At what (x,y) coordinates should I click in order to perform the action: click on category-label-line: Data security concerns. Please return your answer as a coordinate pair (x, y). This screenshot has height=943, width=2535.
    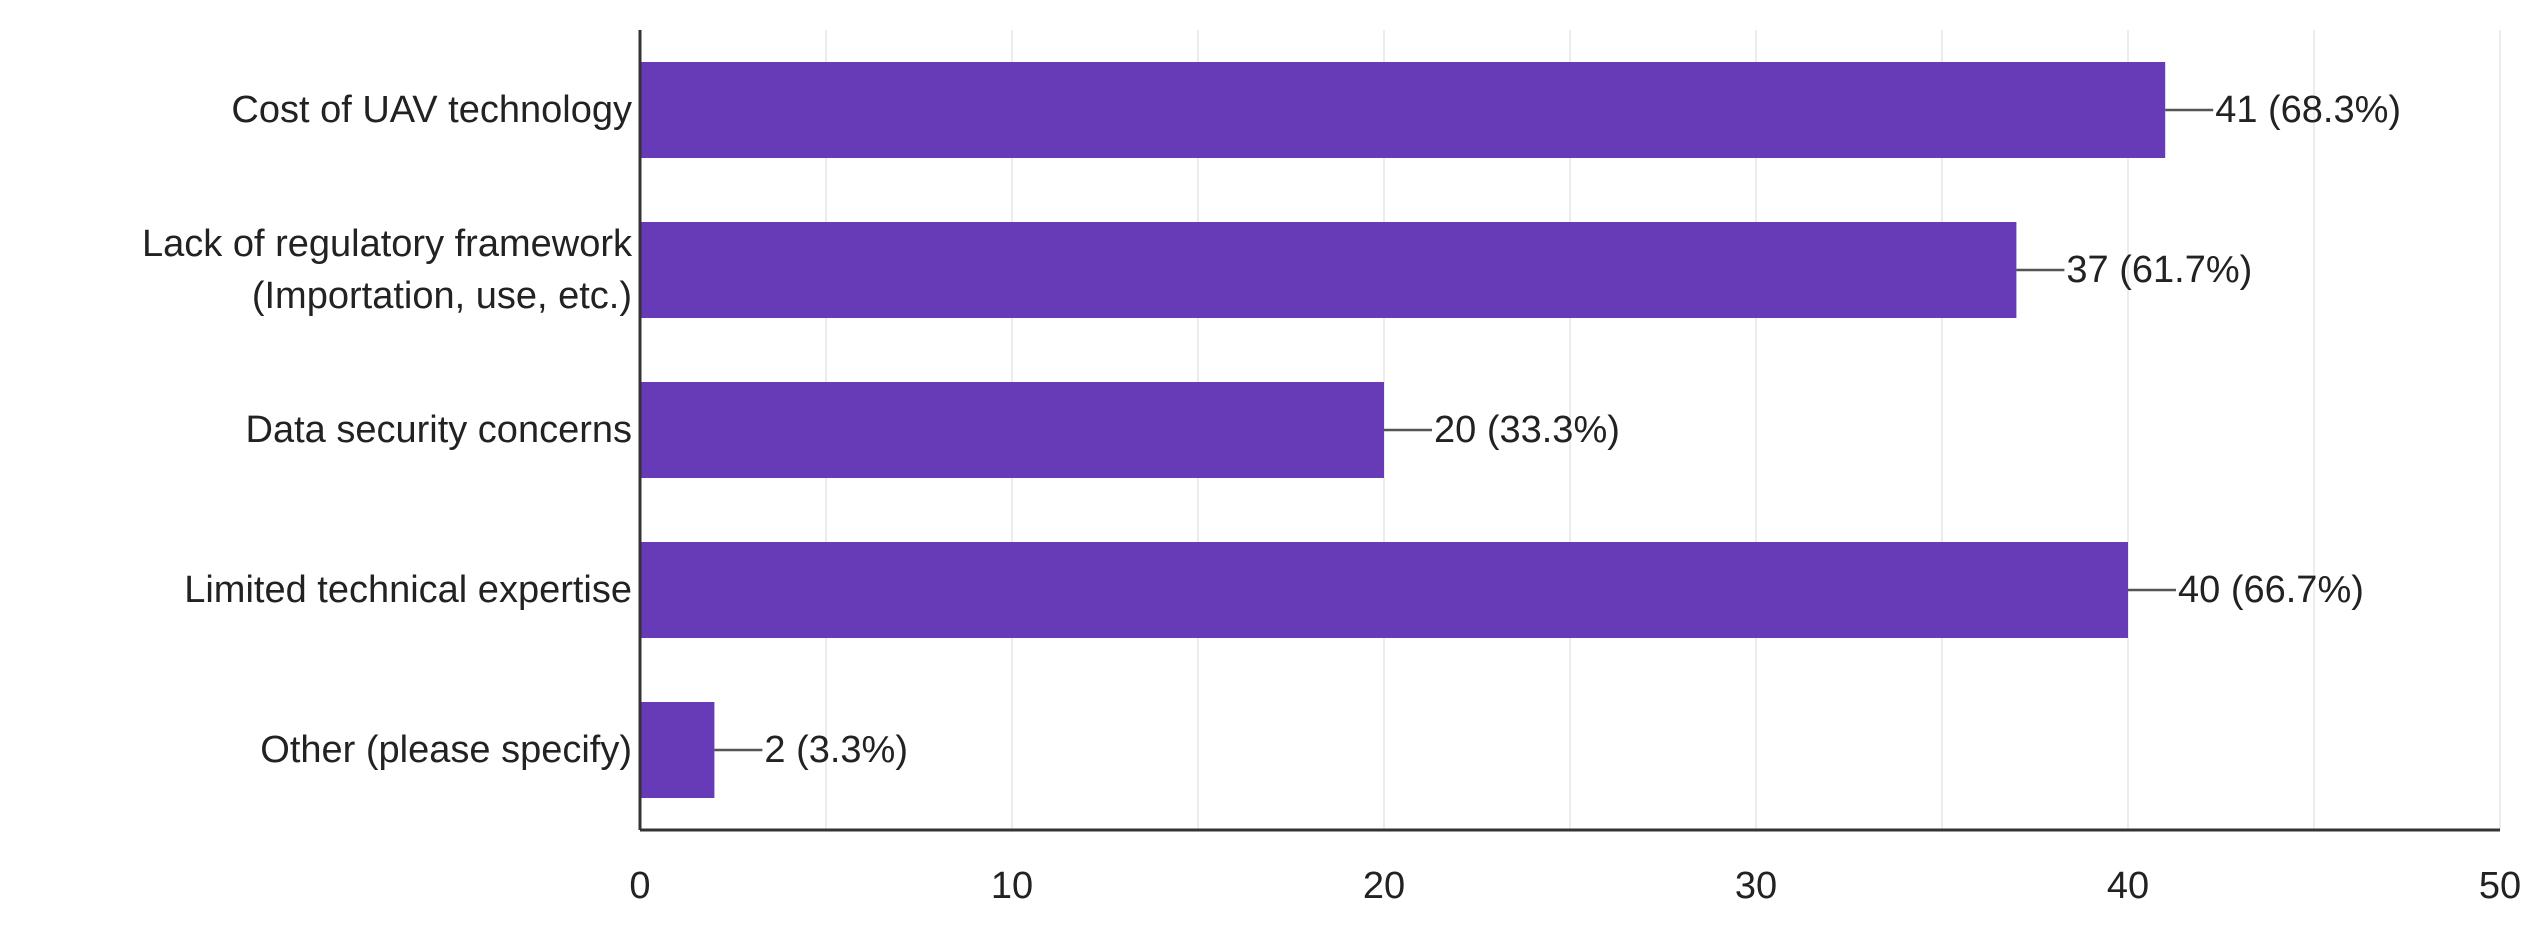
    Looking at the image, I should click on (439, 430).